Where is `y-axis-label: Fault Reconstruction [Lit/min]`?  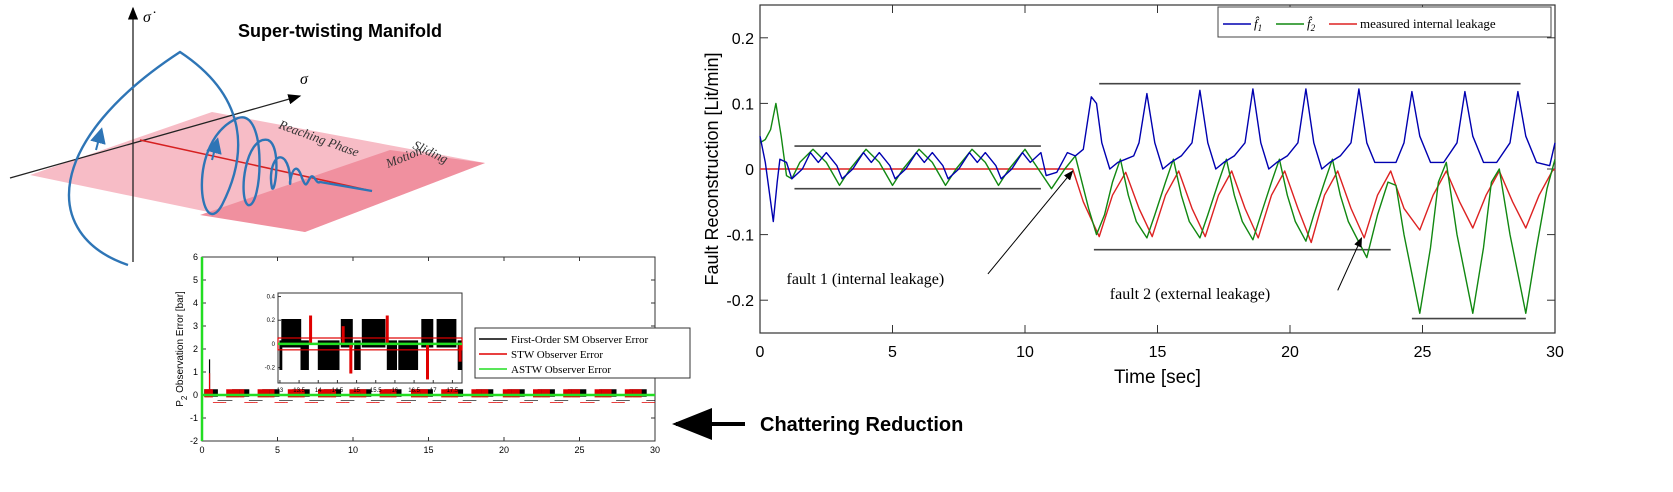
y-axis-label: Fault Reconstruction [Lit/min] is located at coordinates (712, 168).